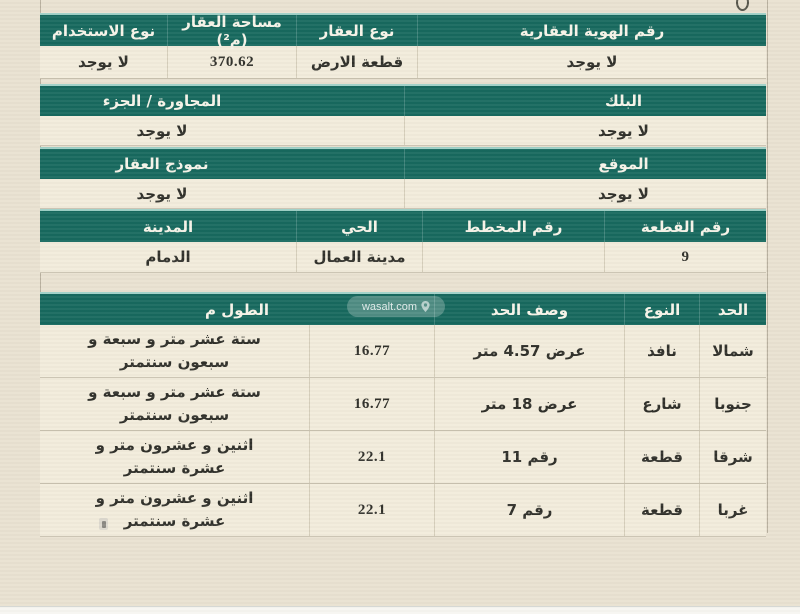 The image size is (800, 614). I want to click on header-property-id: رقم الهوية العقارية, so click(592, 30).